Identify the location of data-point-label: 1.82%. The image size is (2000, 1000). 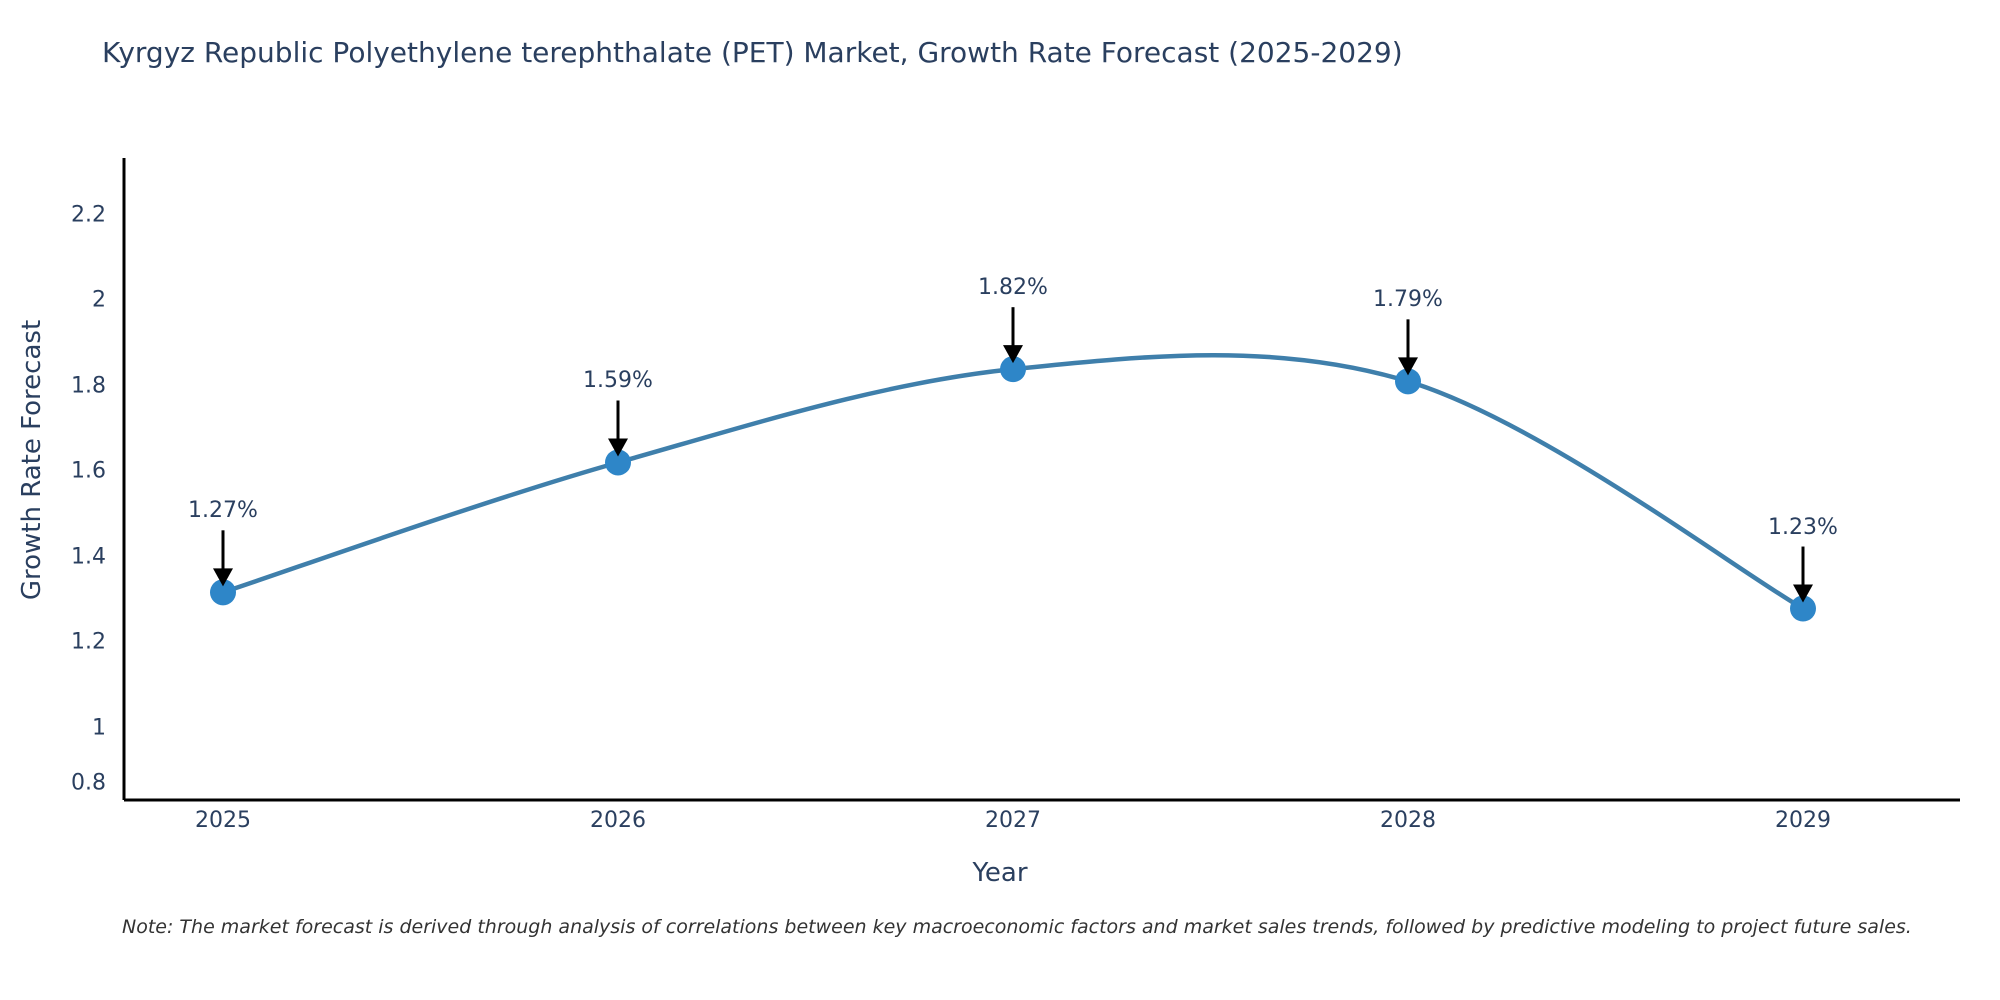
(1013, 288).